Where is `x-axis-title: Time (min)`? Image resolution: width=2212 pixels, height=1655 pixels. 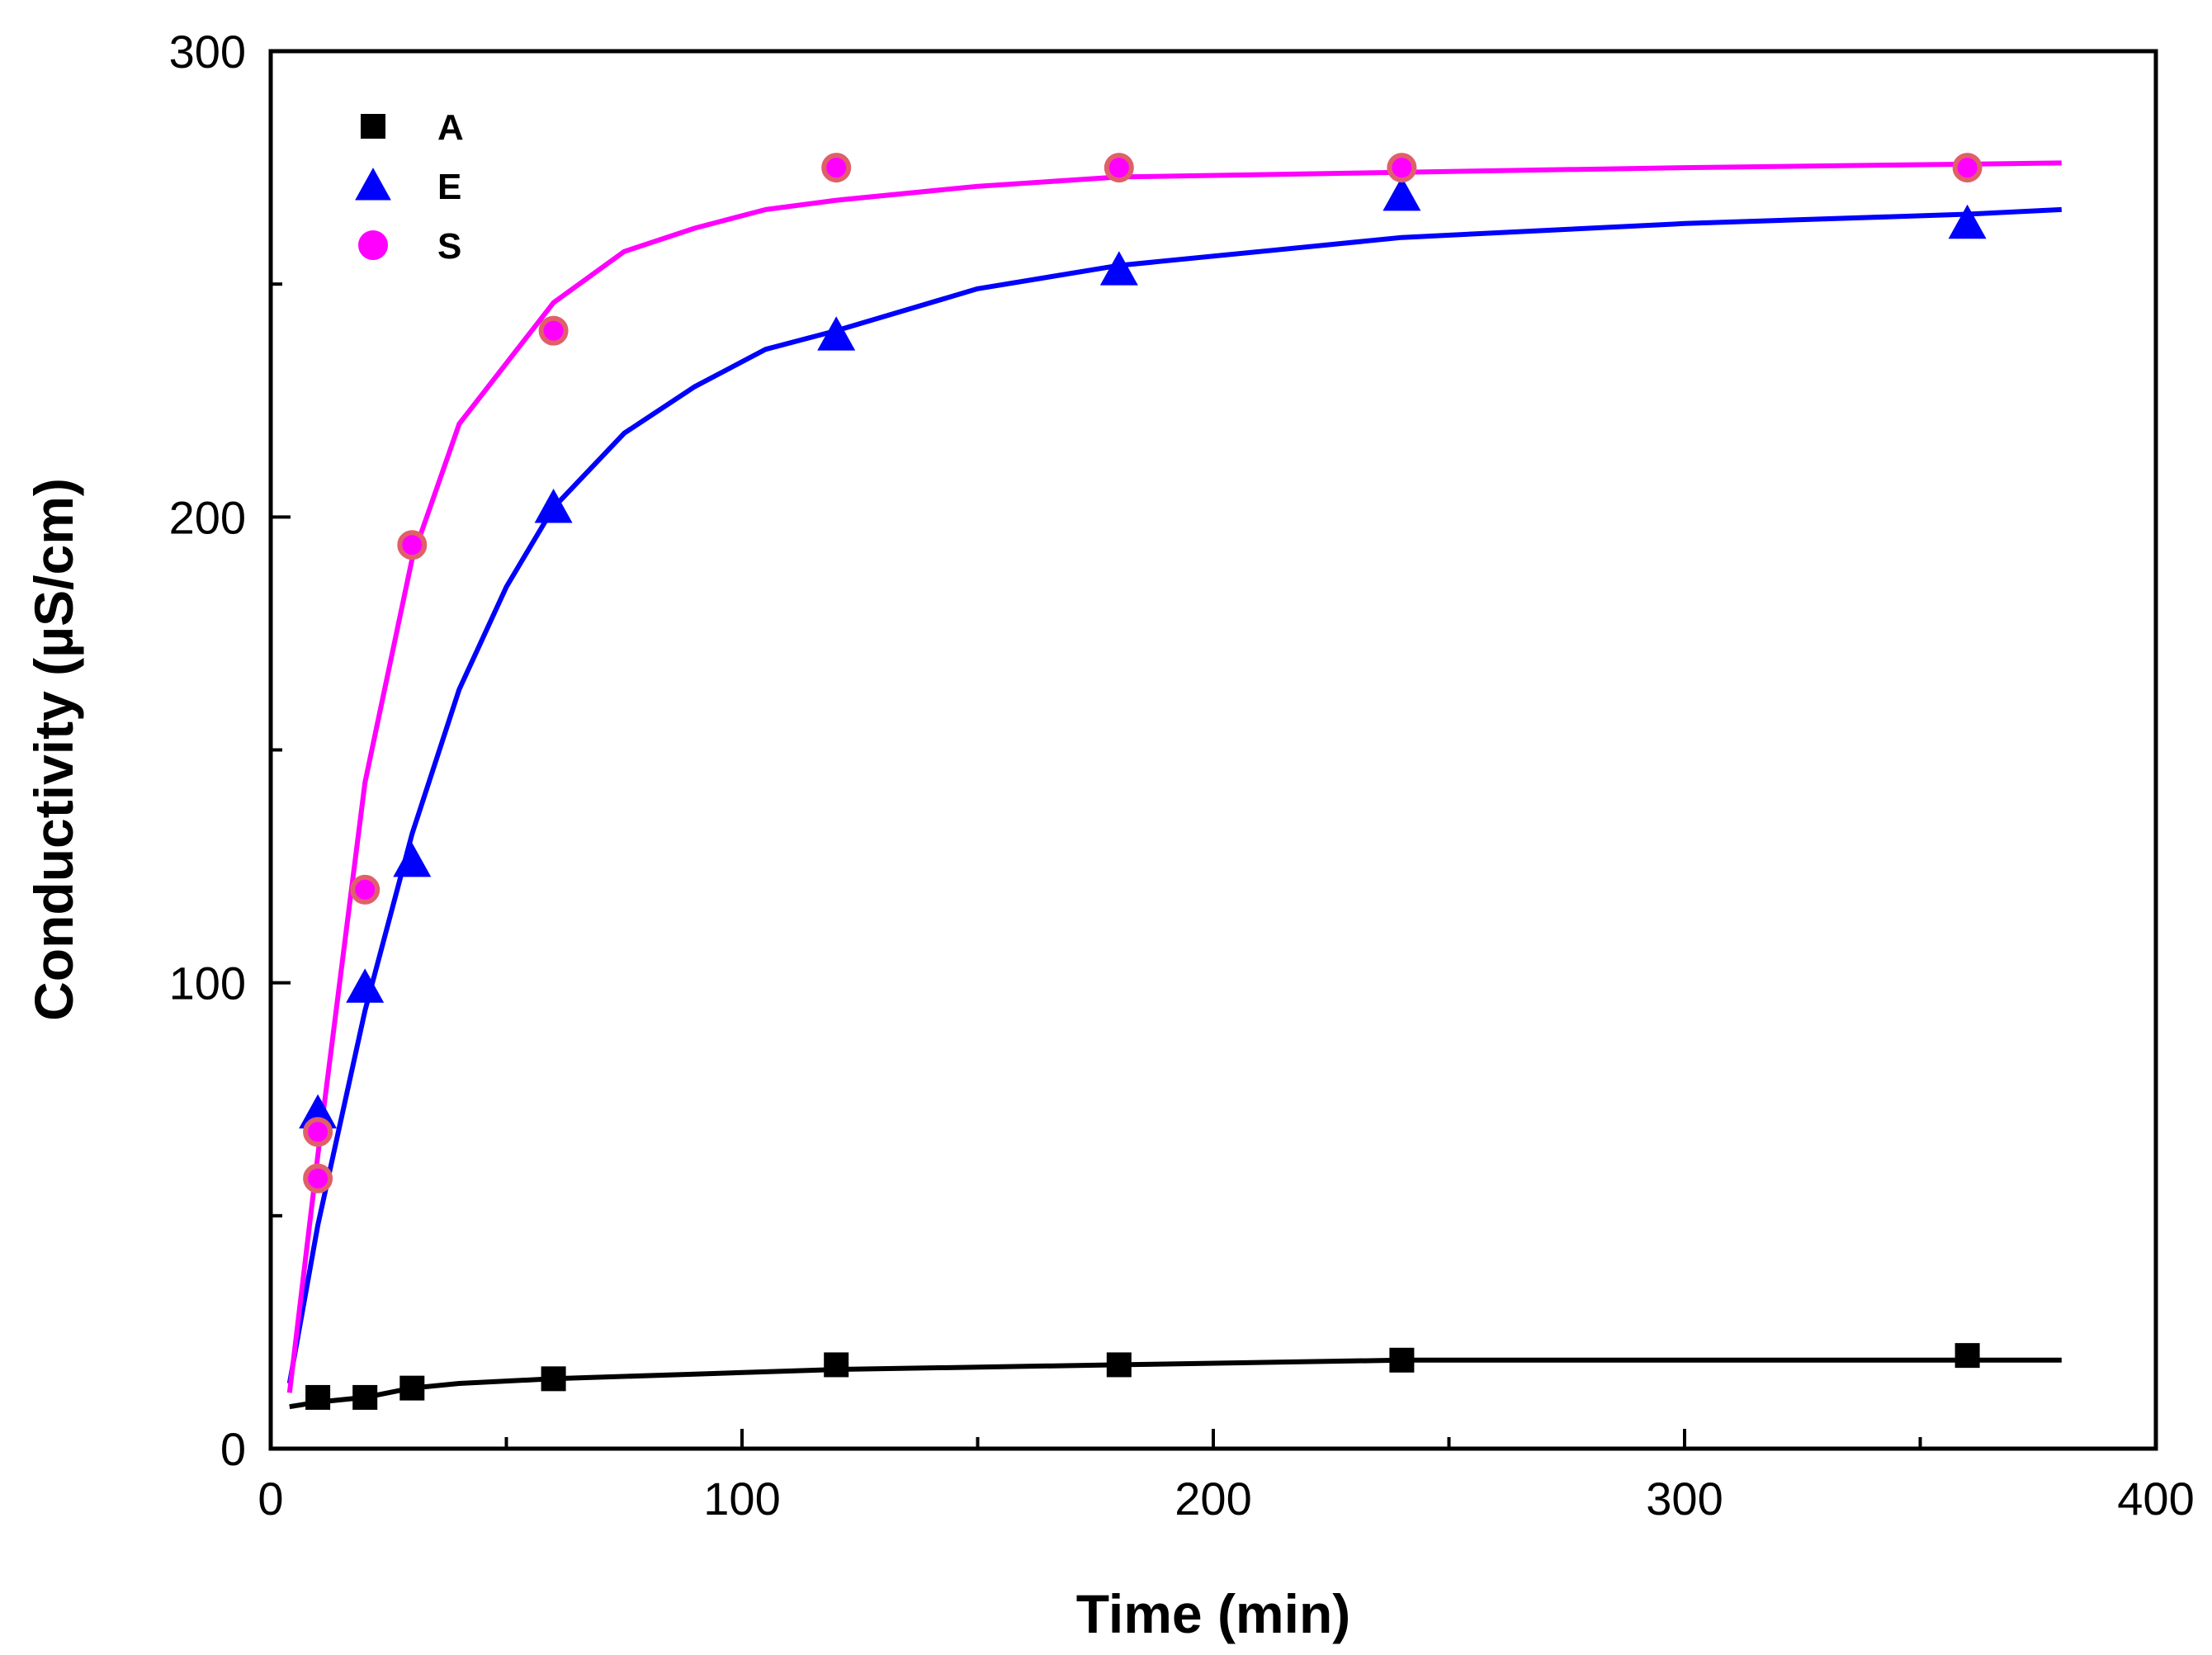
x-axis-title: Time (min) is located at coordinates (1213, 1613).